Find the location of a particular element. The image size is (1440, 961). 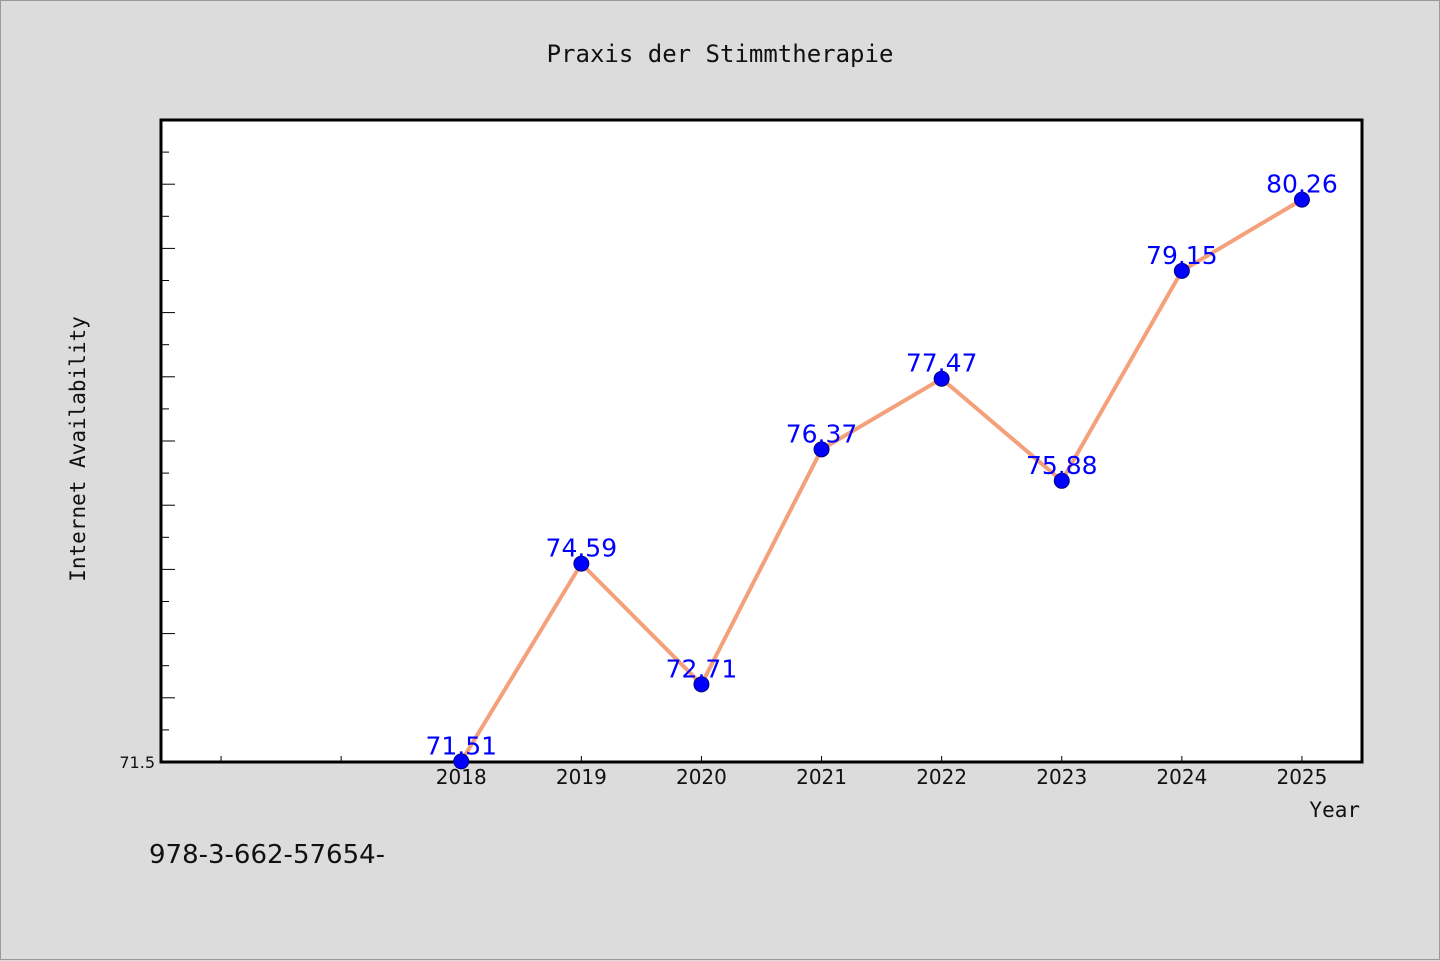

x-tick-label: 2019 is located at coordinates (581, 777).